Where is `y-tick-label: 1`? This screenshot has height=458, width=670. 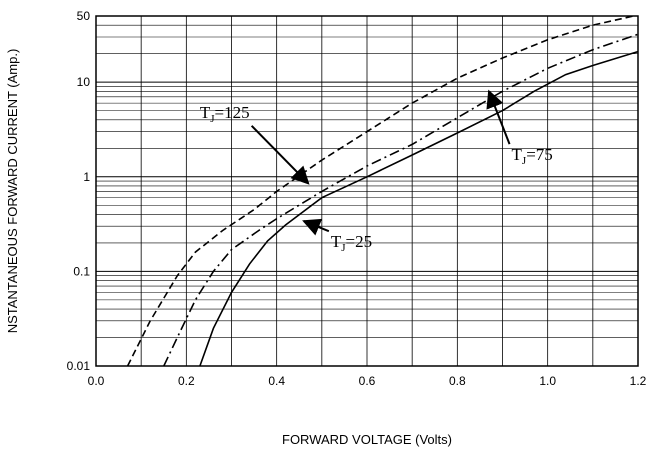
y-tick-label: 1 is located at coordinates (86, 177).